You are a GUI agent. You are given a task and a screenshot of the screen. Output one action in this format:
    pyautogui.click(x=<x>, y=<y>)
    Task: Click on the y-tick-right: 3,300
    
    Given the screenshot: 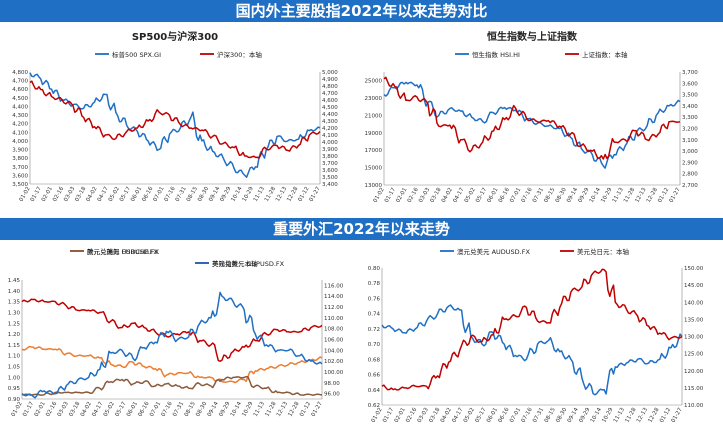 What is the action you would take?
    pyautogui.click(x=690, y=118)
    